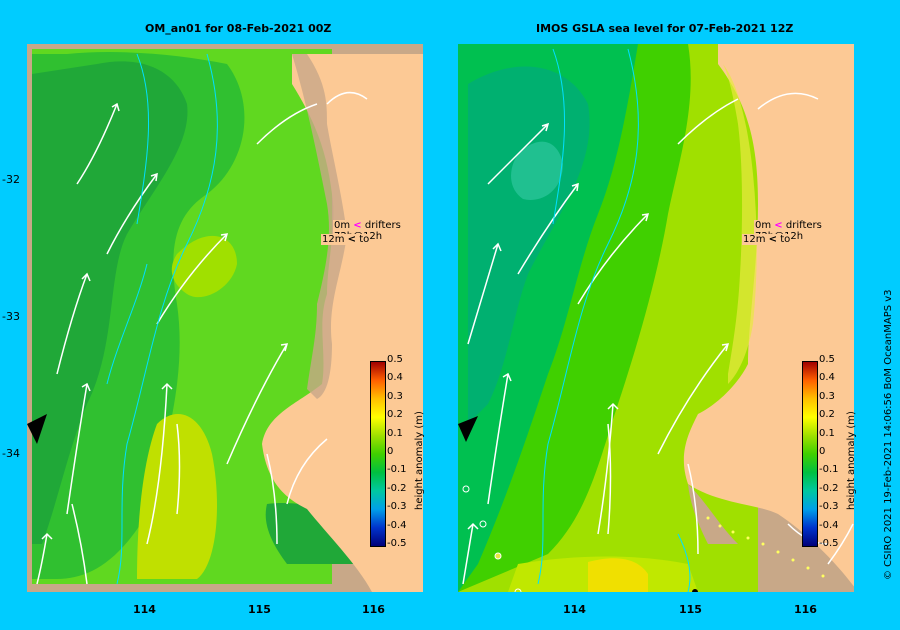 The image size is (900, 630). I want to click on right-map-title: IMOS GSLA sea level for 07-Feb-2021 12Z, so click(665, 28).